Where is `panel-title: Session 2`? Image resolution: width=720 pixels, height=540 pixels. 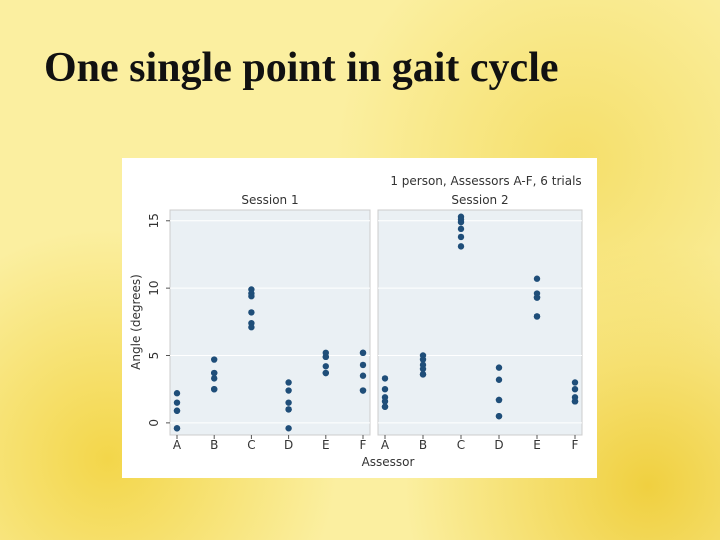 panel-title: Session 2 is located at coordinates (479, 200).